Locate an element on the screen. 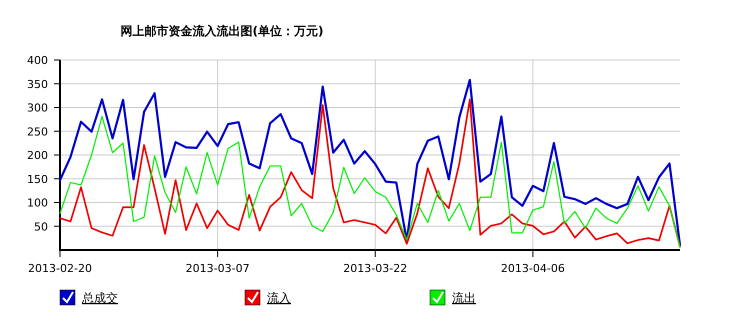  x-tick-label: 2013-04-06 is located at coordinates (532, 268).